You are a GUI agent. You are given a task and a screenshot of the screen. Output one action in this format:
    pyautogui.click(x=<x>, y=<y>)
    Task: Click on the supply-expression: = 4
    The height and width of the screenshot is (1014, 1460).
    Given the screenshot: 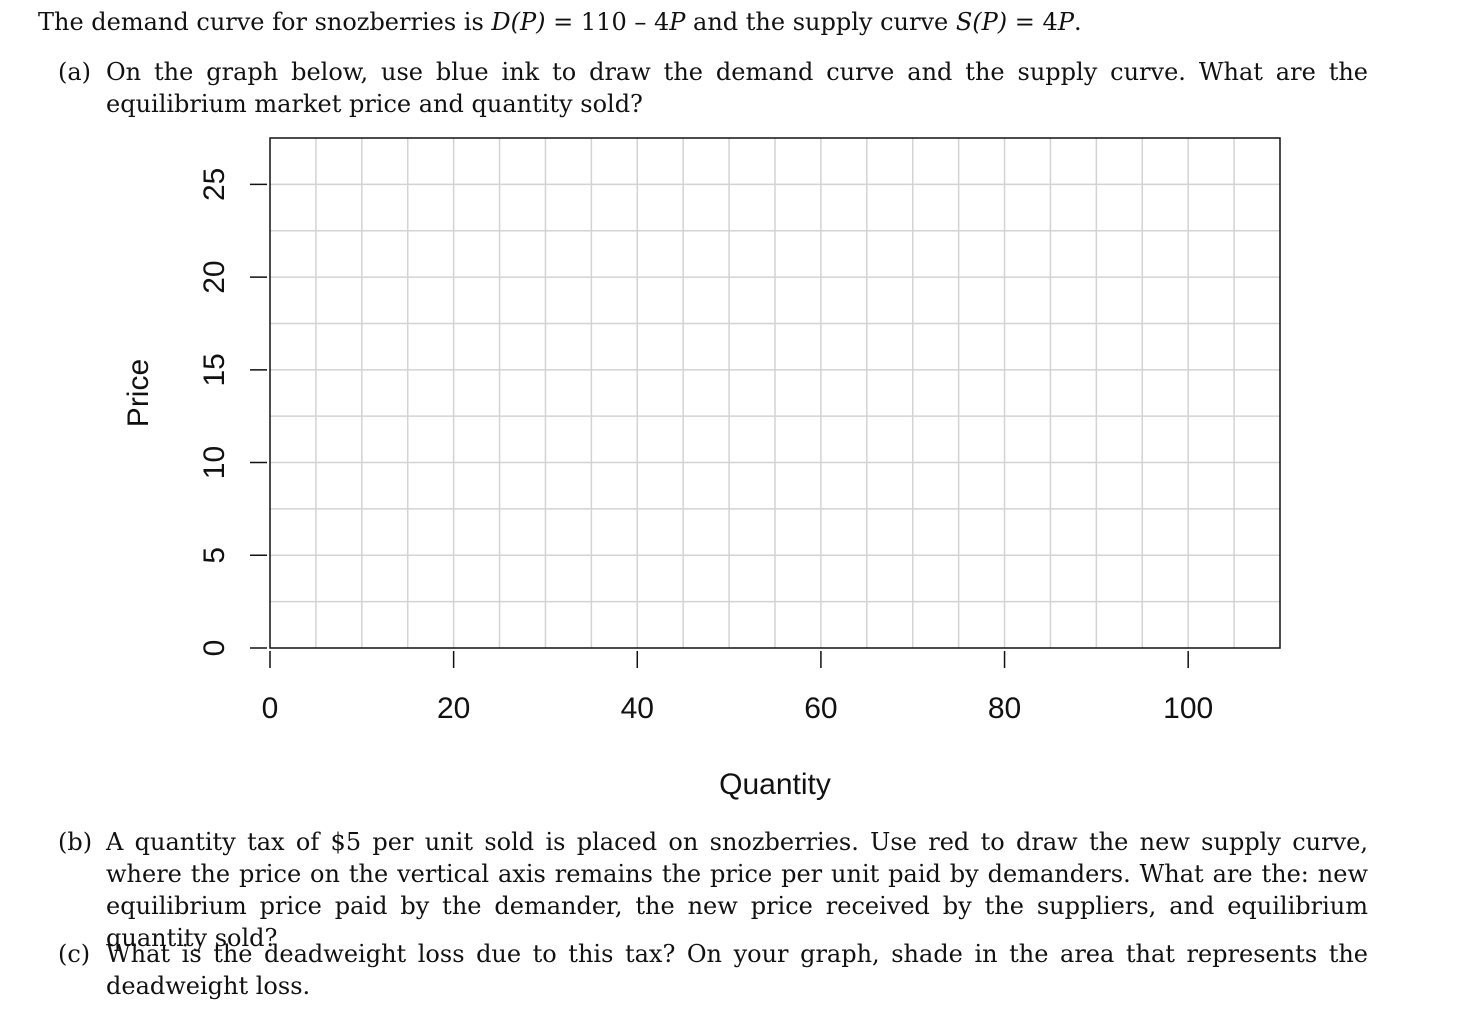 What is the action you would take?
    pyautogui.click(x=1032, y=22)
    